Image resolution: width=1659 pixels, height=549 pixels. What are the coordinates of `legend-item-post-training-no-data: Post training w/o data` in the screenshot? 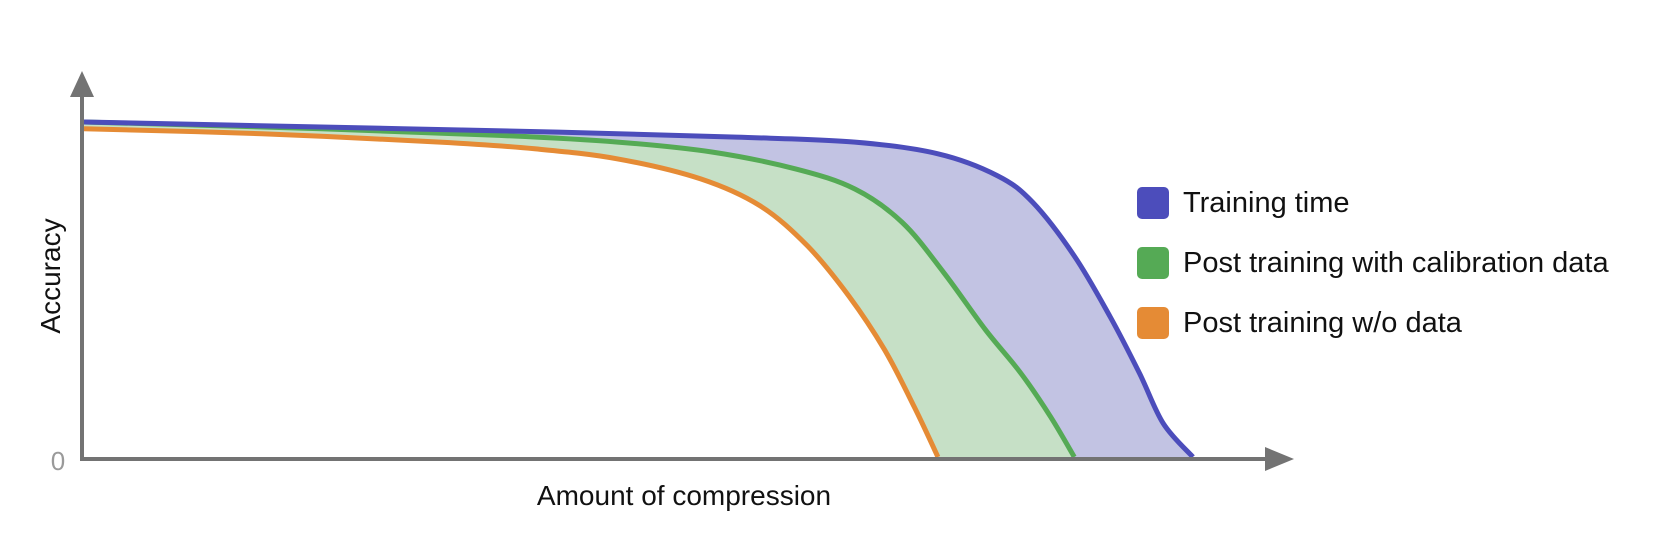 It's located at (1373, 323).